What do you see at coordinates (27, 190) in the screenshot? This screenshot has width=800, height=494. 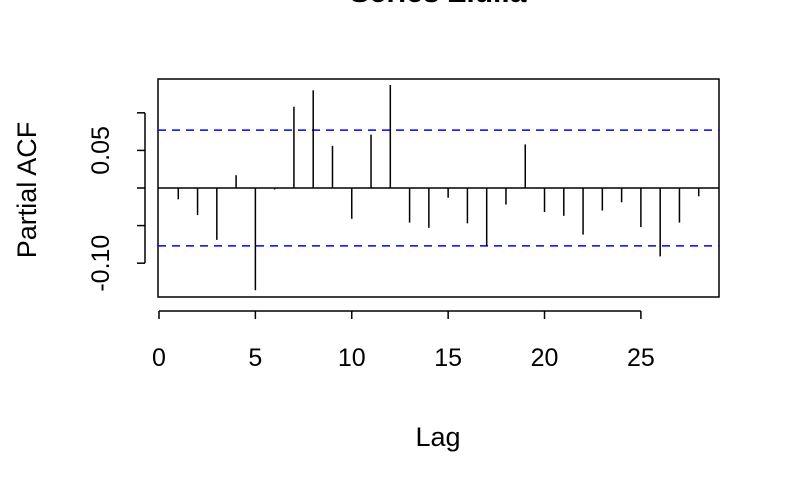 I see `y-axis-label: Partial ACF` at bounding box center [27, 190].